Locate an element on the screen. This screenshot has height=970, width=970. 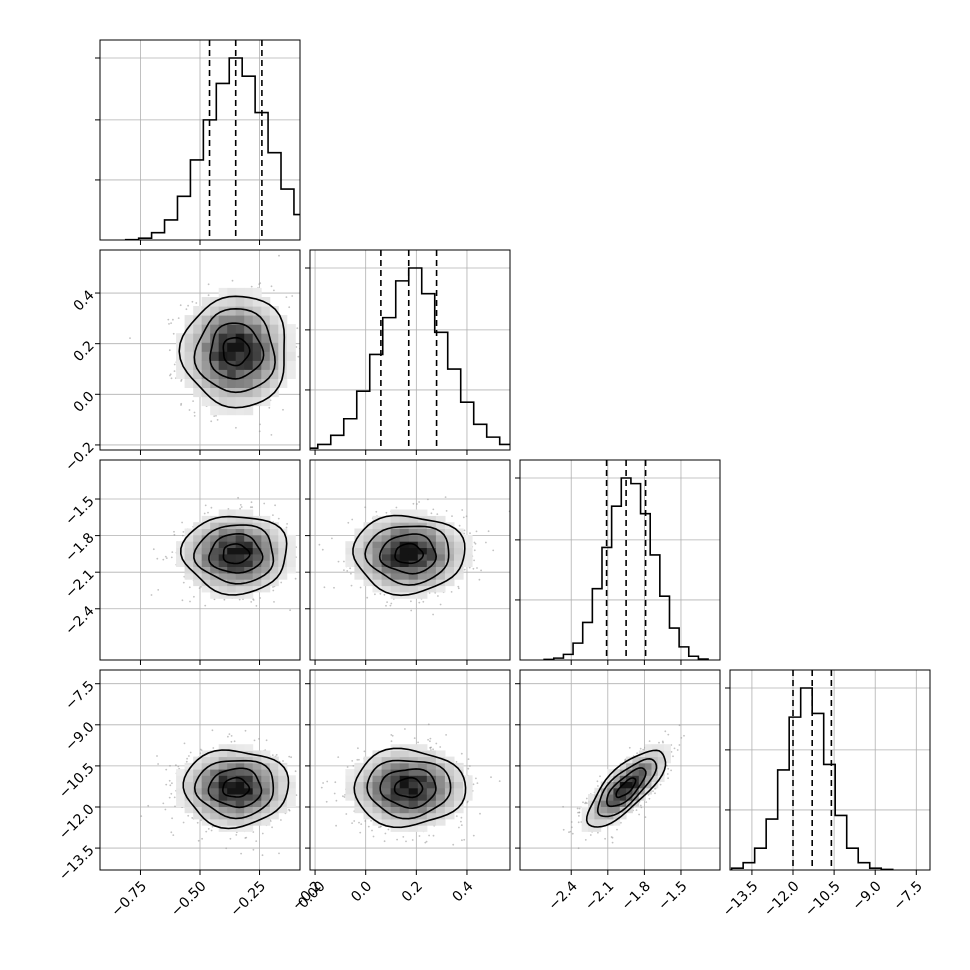
x-tick-label: −10.5 is located at coordinates (823, 899).